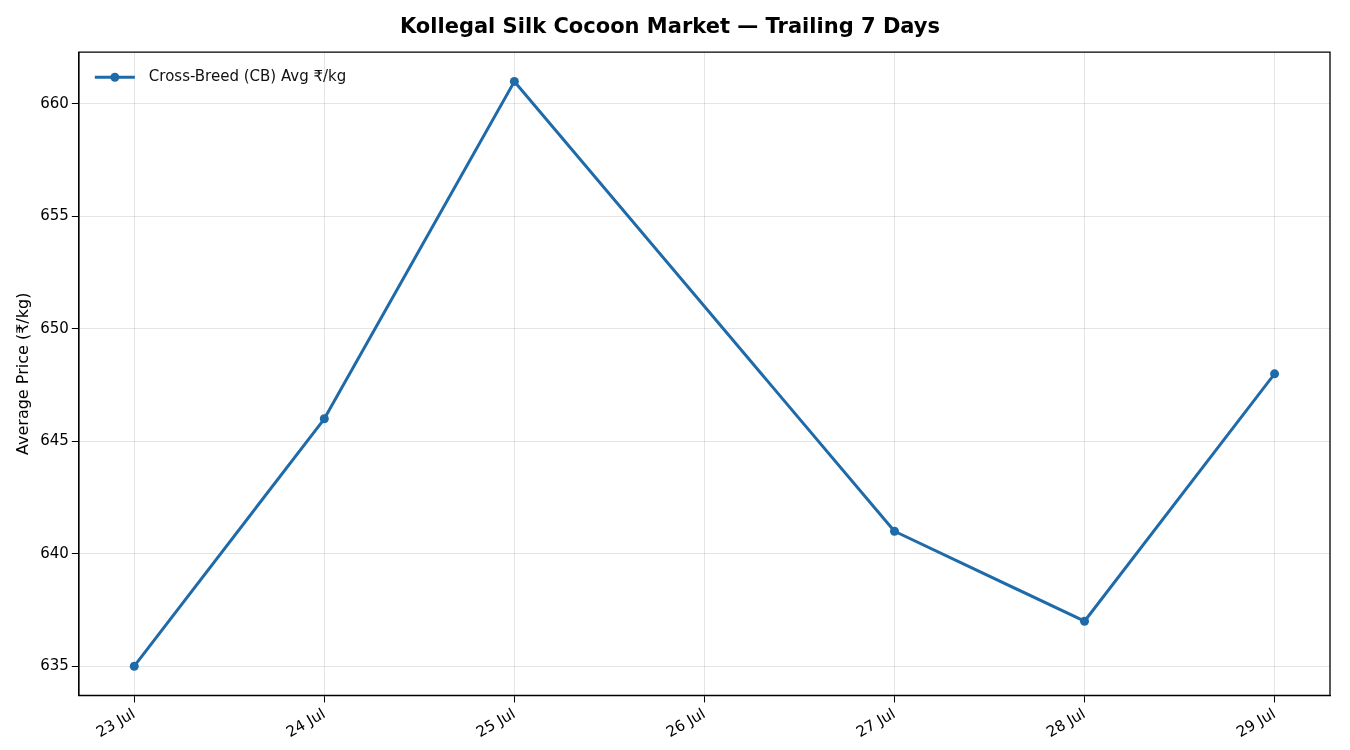 This screenshot has width=1350, height=750. Describe the element at coordinates (54, 665) in the screenshot. I see `y-tick-label: 635` at that location.